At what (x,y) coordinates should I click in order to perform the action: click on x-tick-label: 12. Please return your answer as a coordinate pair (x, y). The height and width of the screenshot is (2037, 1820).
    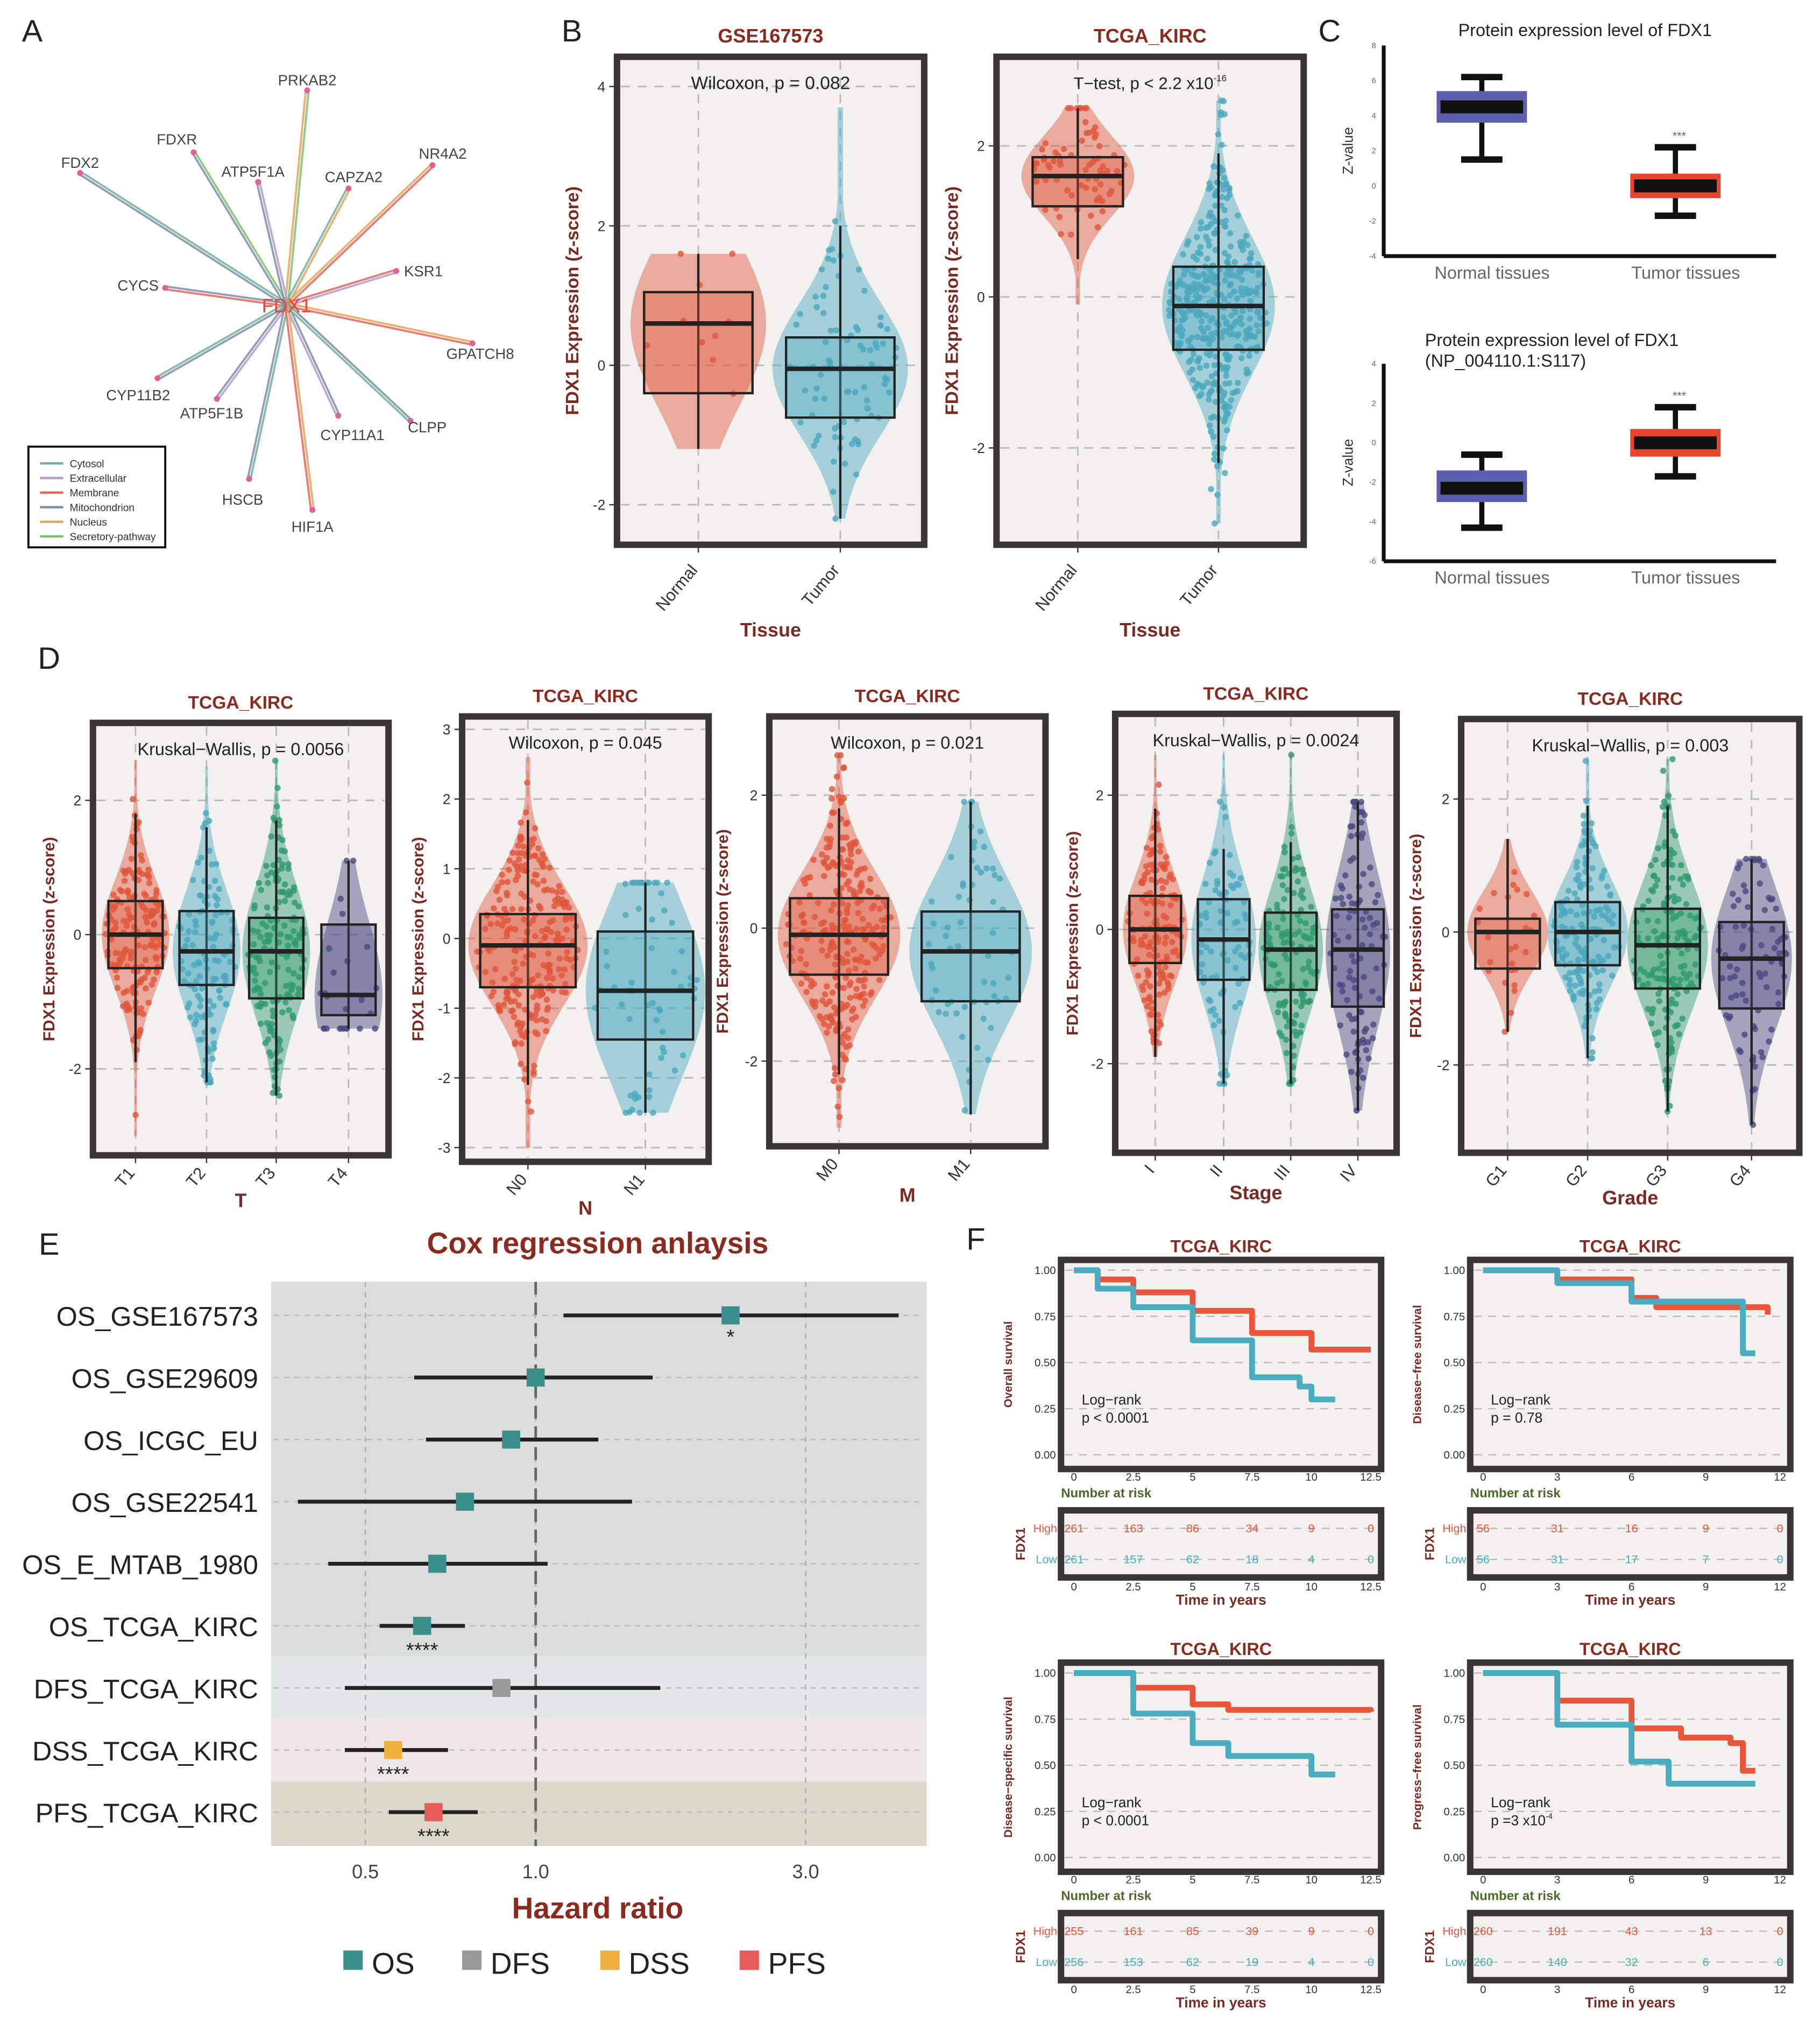
    Looking at the image, I should click on (1780, 1477).